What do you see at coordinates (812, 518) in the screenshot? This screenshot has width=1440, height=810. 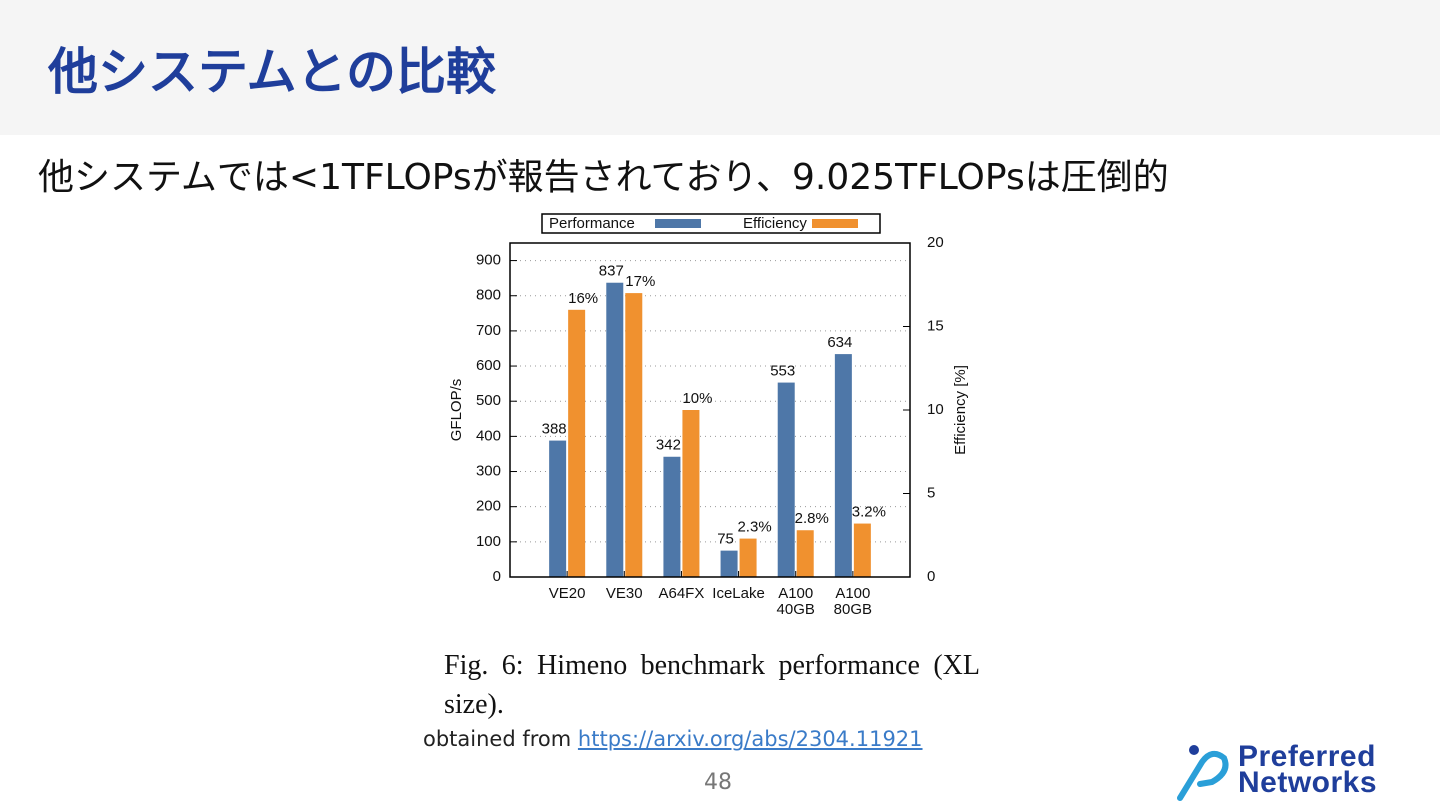 I see `data-label: 2.8%` at bounding box center [812, 518].